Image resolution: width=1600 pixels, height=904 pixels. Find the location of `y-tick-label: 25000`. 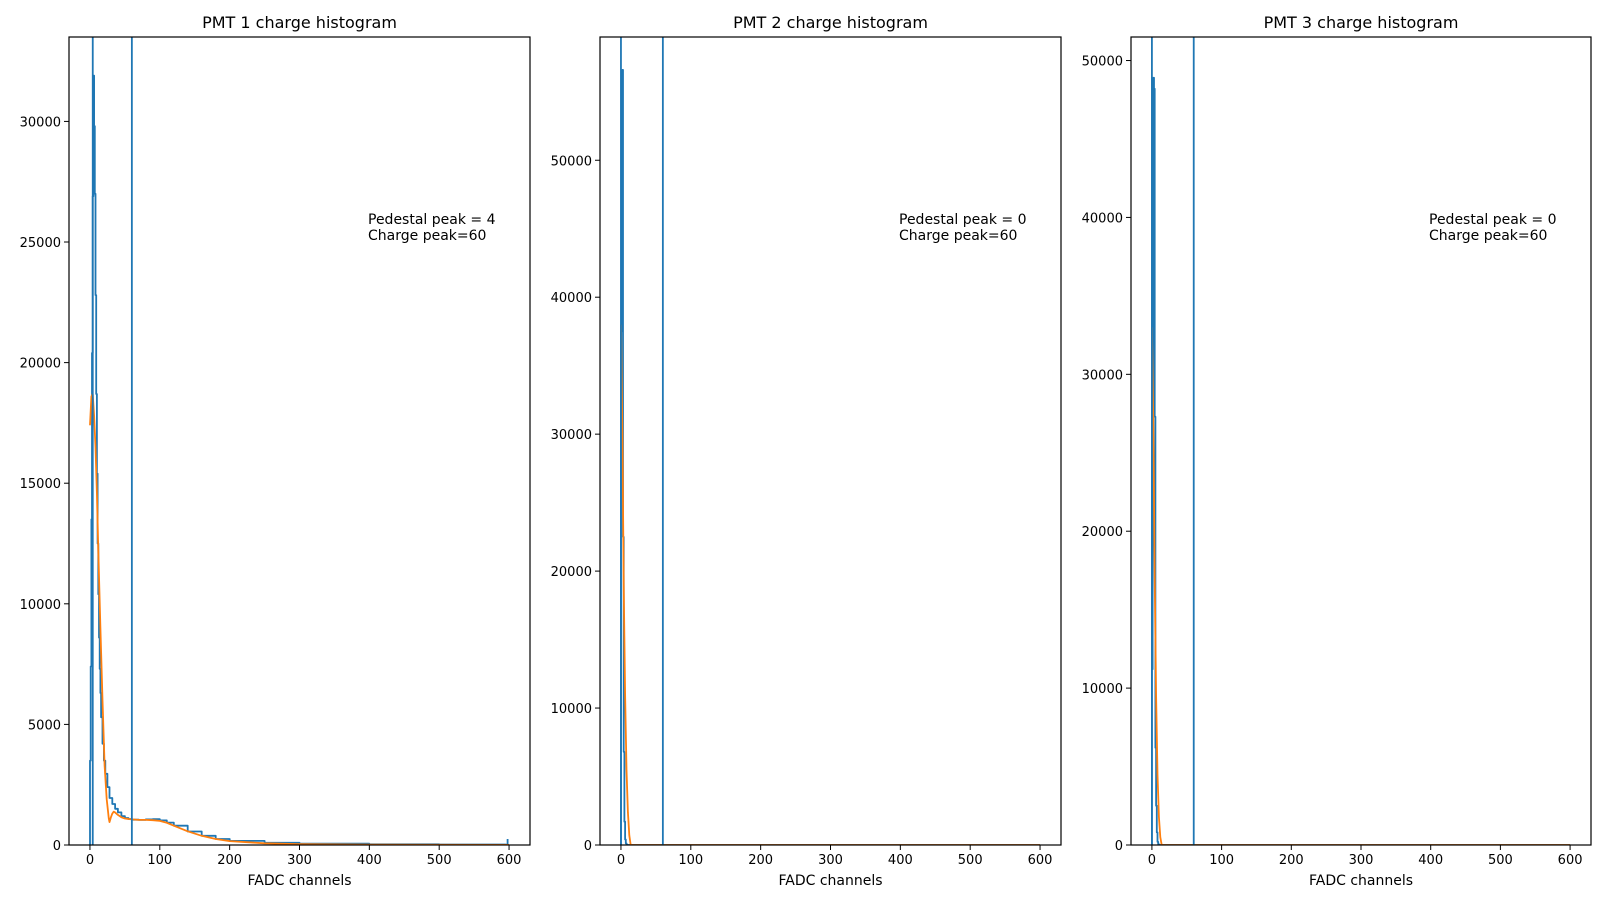

y-tick-label: 25000 is located at coordinates (40, 243).